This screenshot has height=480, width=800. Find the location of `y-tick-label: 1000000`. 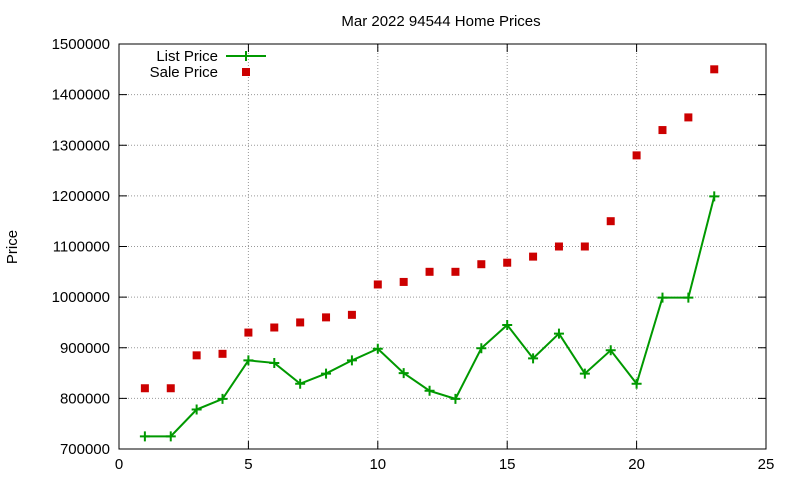

y-tick-label: 1000000 is located at coordinates (81, 297).